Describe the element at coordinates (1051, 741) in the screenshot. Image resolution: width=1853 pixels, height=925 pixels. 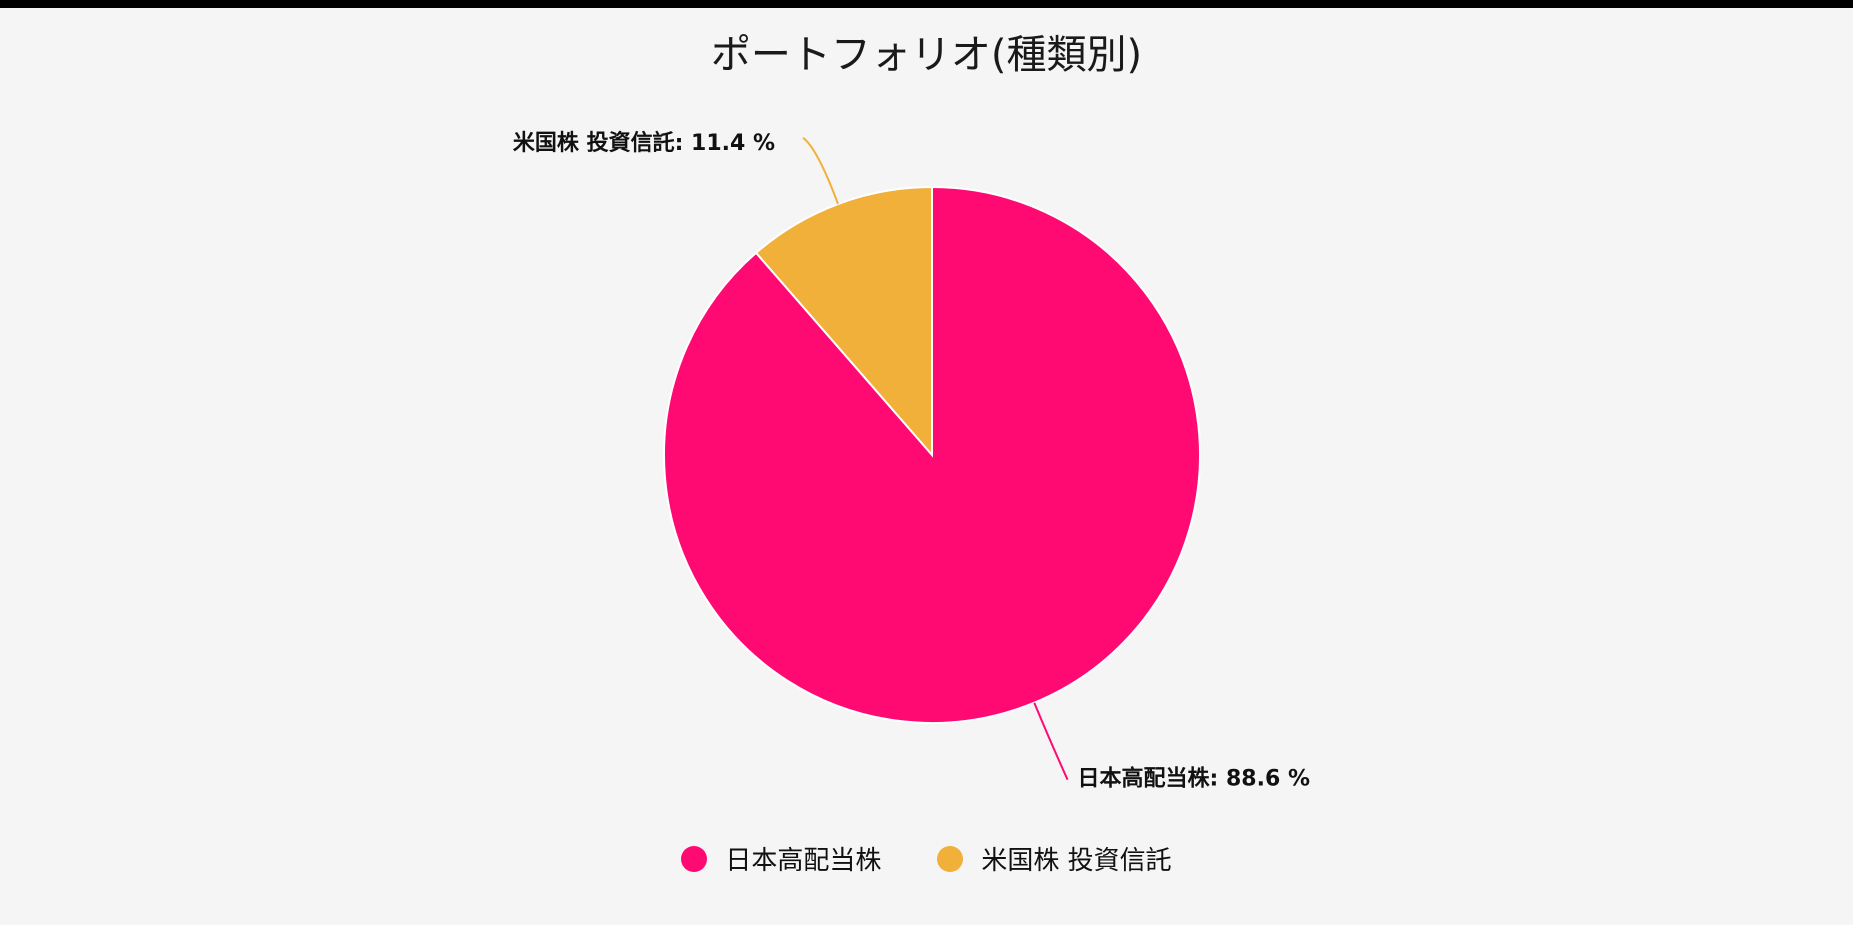
I see `leader-line-japan-high-dividend` at that location.